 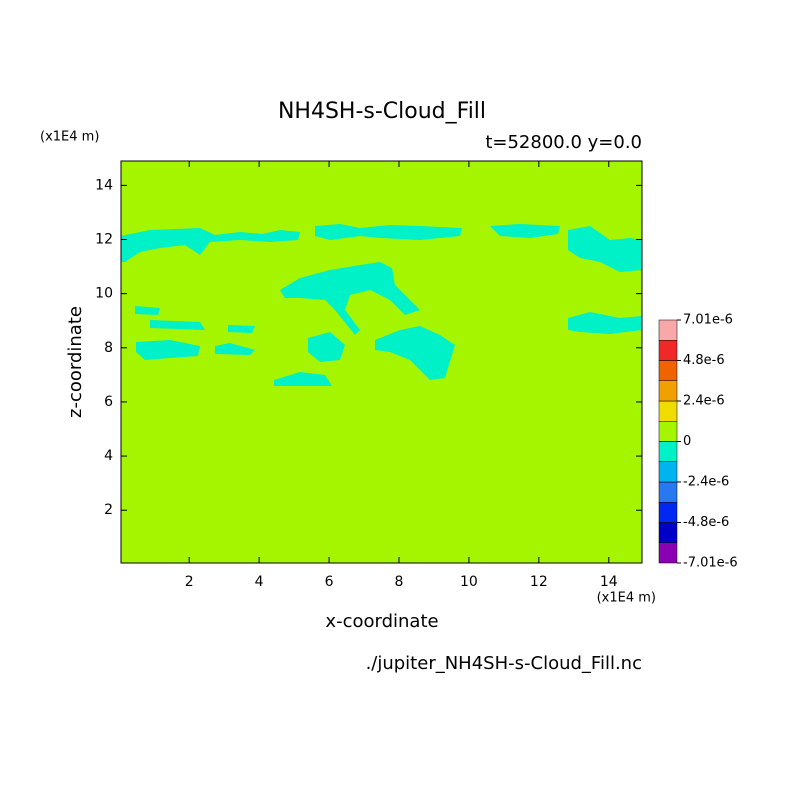 What do you see at coordinates (108, 510) in the screenshot?
I see `y-tick-label: 2` at bounding box center [108, 510].